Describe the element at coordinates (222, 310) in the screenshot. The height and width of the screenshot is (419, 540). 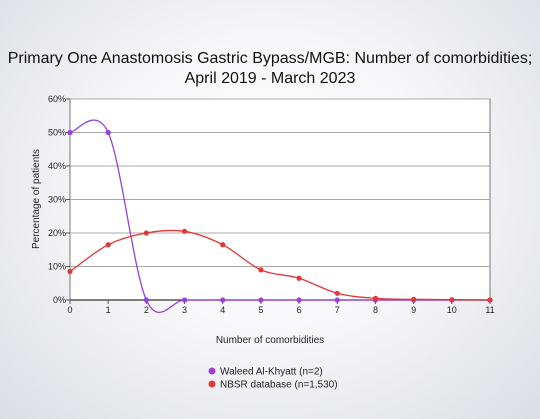
I see `x-tick-label: 4` at that location.